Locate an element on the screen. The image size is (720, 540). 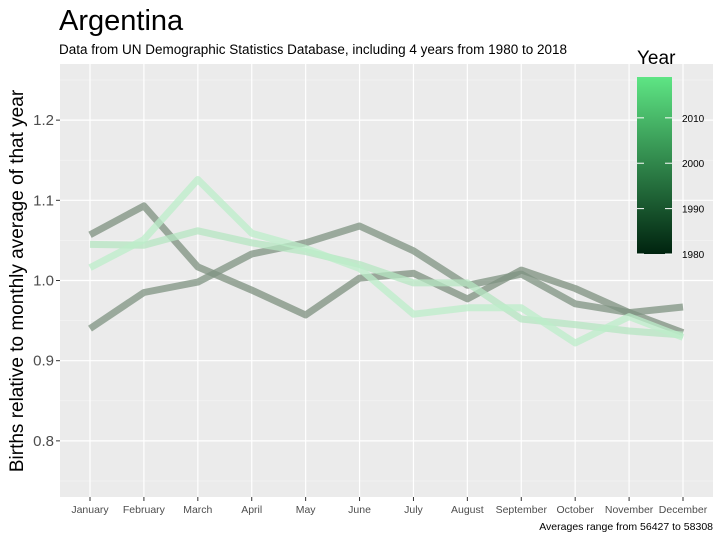
chart-title: Argentina is located at coordinates (121, 21).